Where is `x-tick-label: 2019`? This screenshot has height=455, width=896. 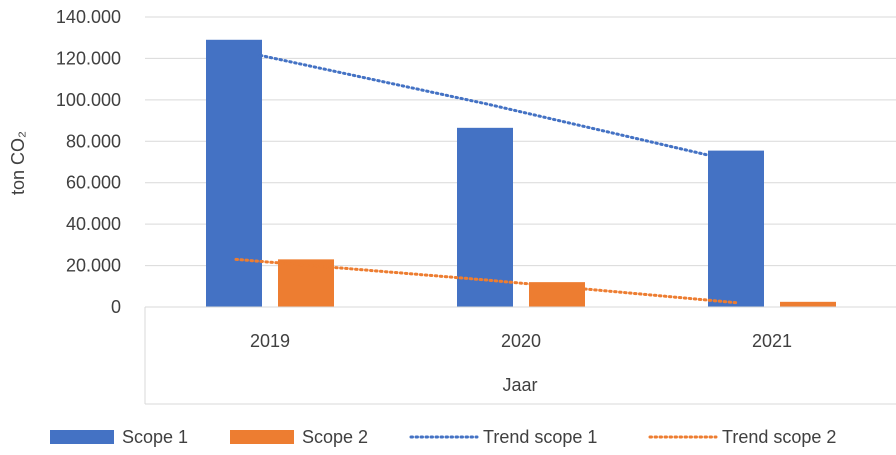
x-tick-label: 2019 is located at coordinates (270, 341).